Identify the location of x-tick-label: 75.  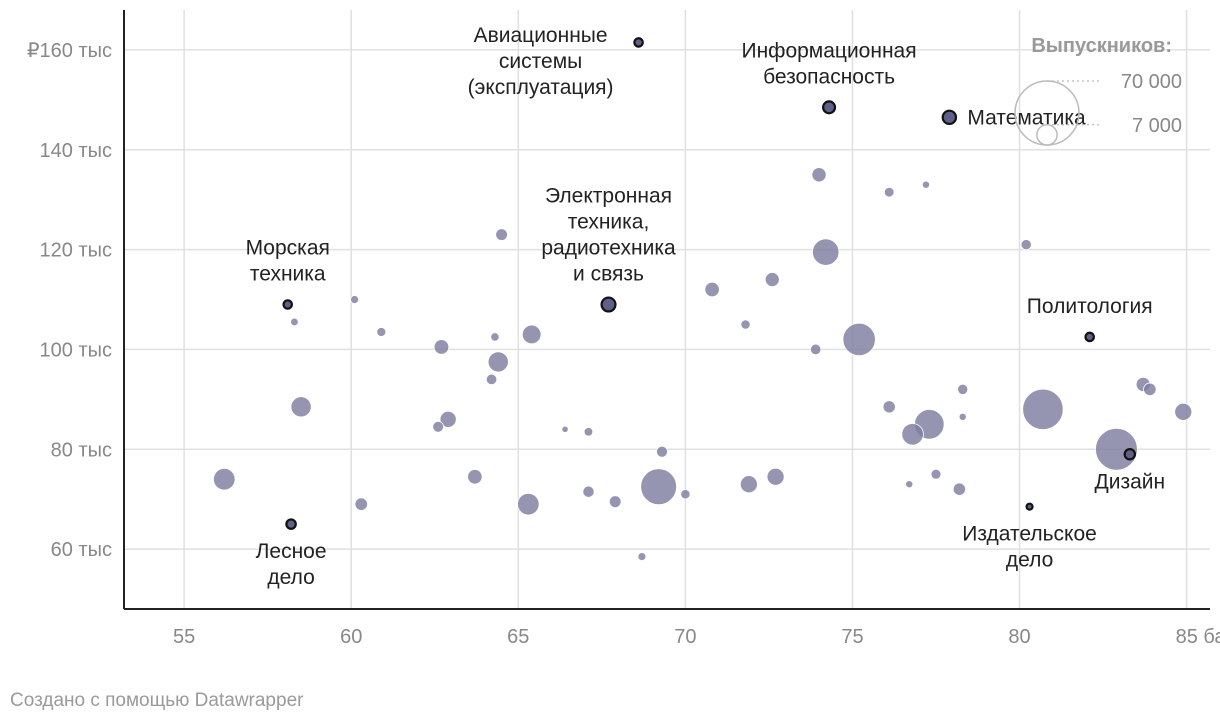
(852, 637).